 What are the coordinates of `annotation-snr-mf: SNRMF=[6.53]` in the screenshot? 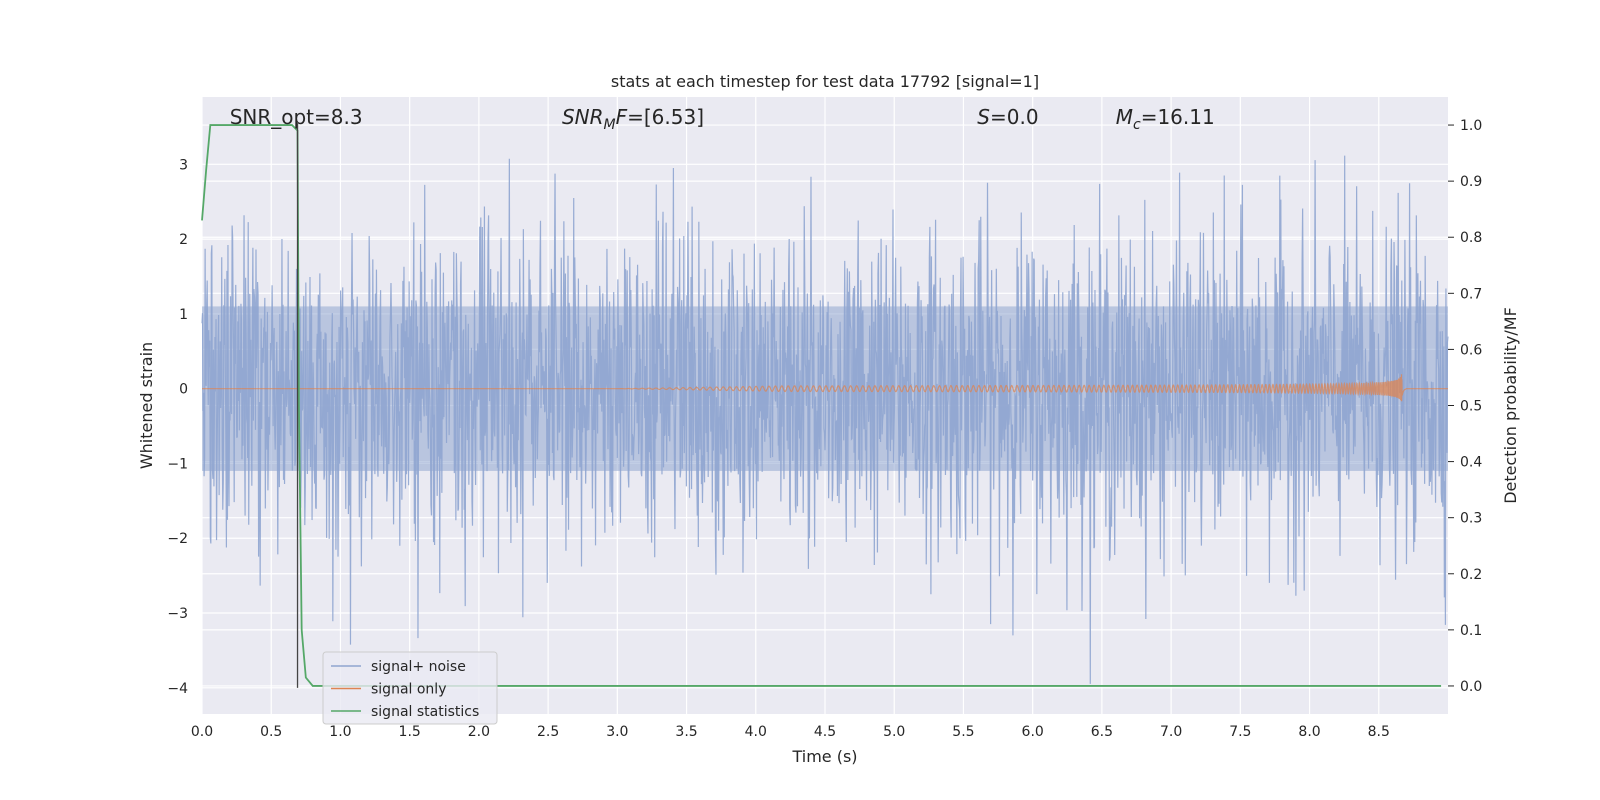 It's located at (633, 119).